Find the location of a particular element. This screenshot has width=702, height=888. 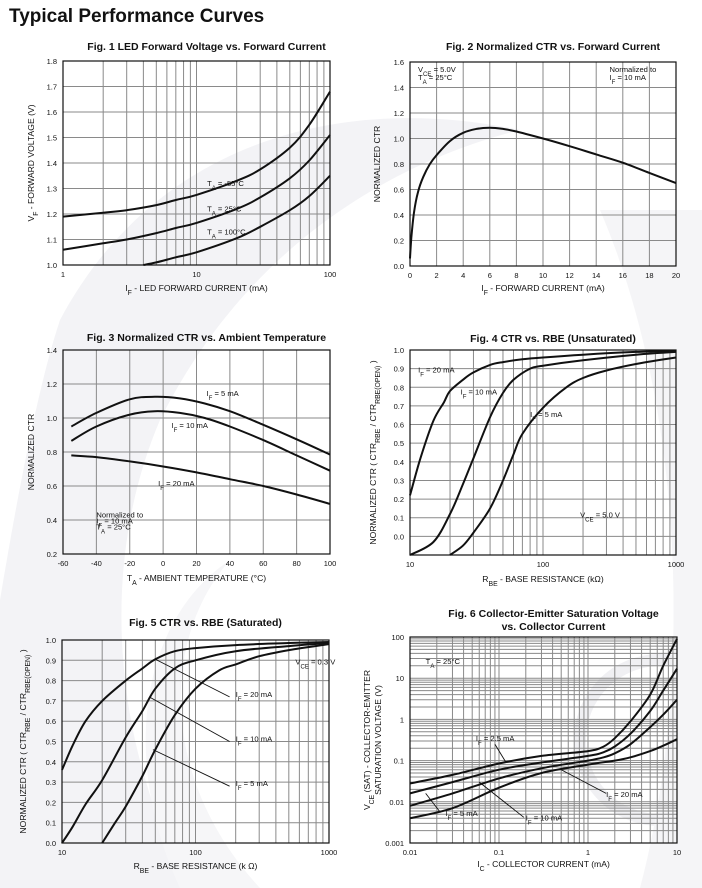

y-tick-label: 10 is located at coordinates (400, 678).